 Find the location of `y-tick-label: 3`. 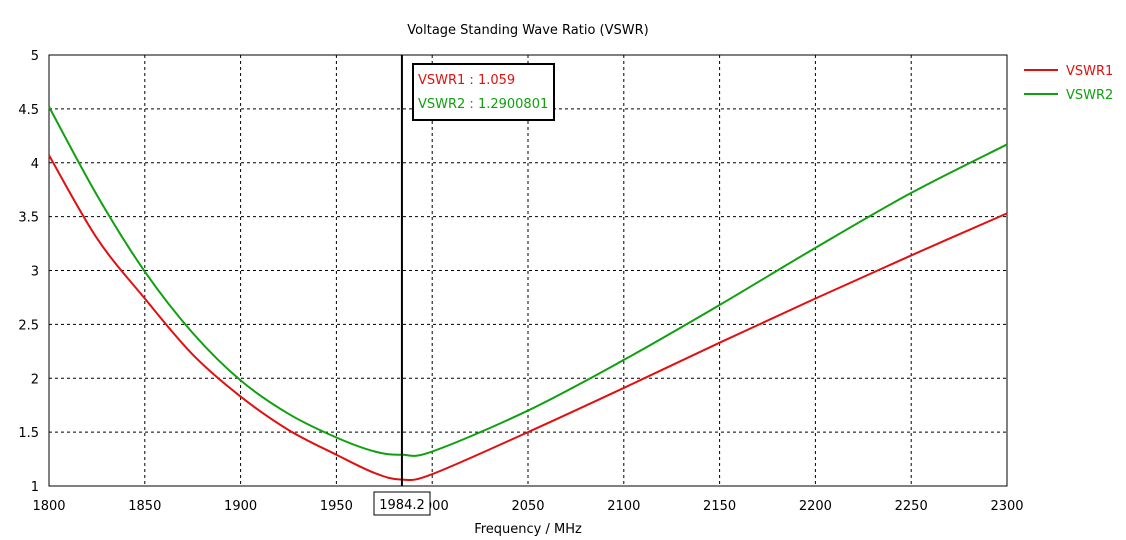

y-tick-label: 3 is located at coordinates (35, 272).